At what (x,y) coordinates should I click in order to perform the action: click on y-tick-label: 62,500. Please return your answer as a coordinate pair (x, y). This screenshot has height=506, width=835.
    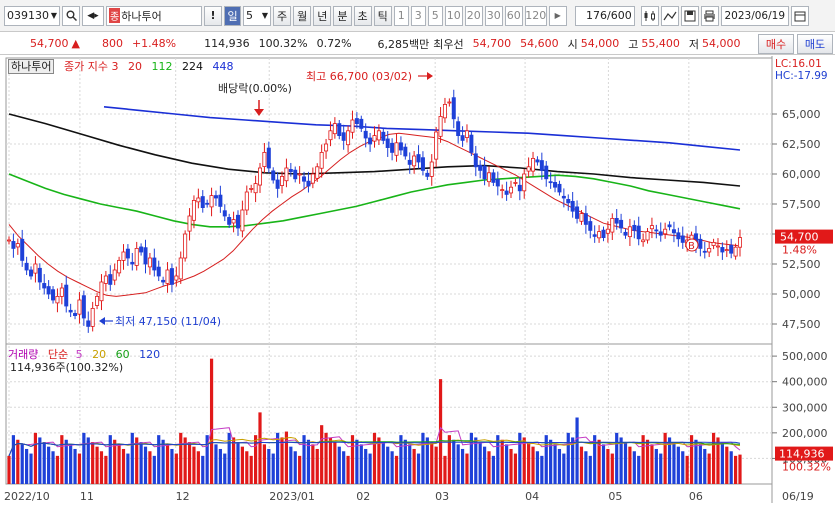
    Looking at the image, I should click on (801, 144).